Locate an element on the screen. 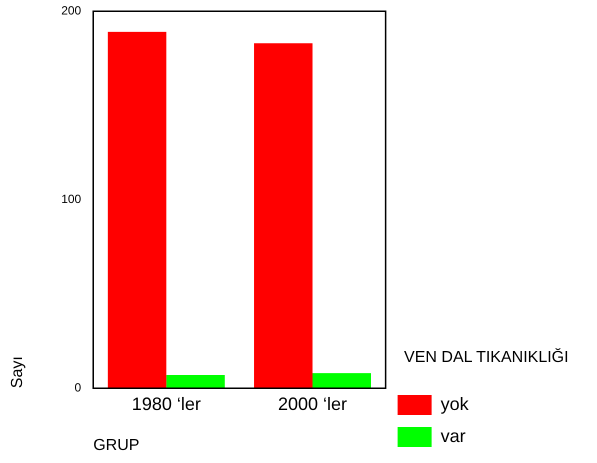 This screenshot has height=463, width=597. x-axis-title: GRUP is located at coordinates (116, 445).